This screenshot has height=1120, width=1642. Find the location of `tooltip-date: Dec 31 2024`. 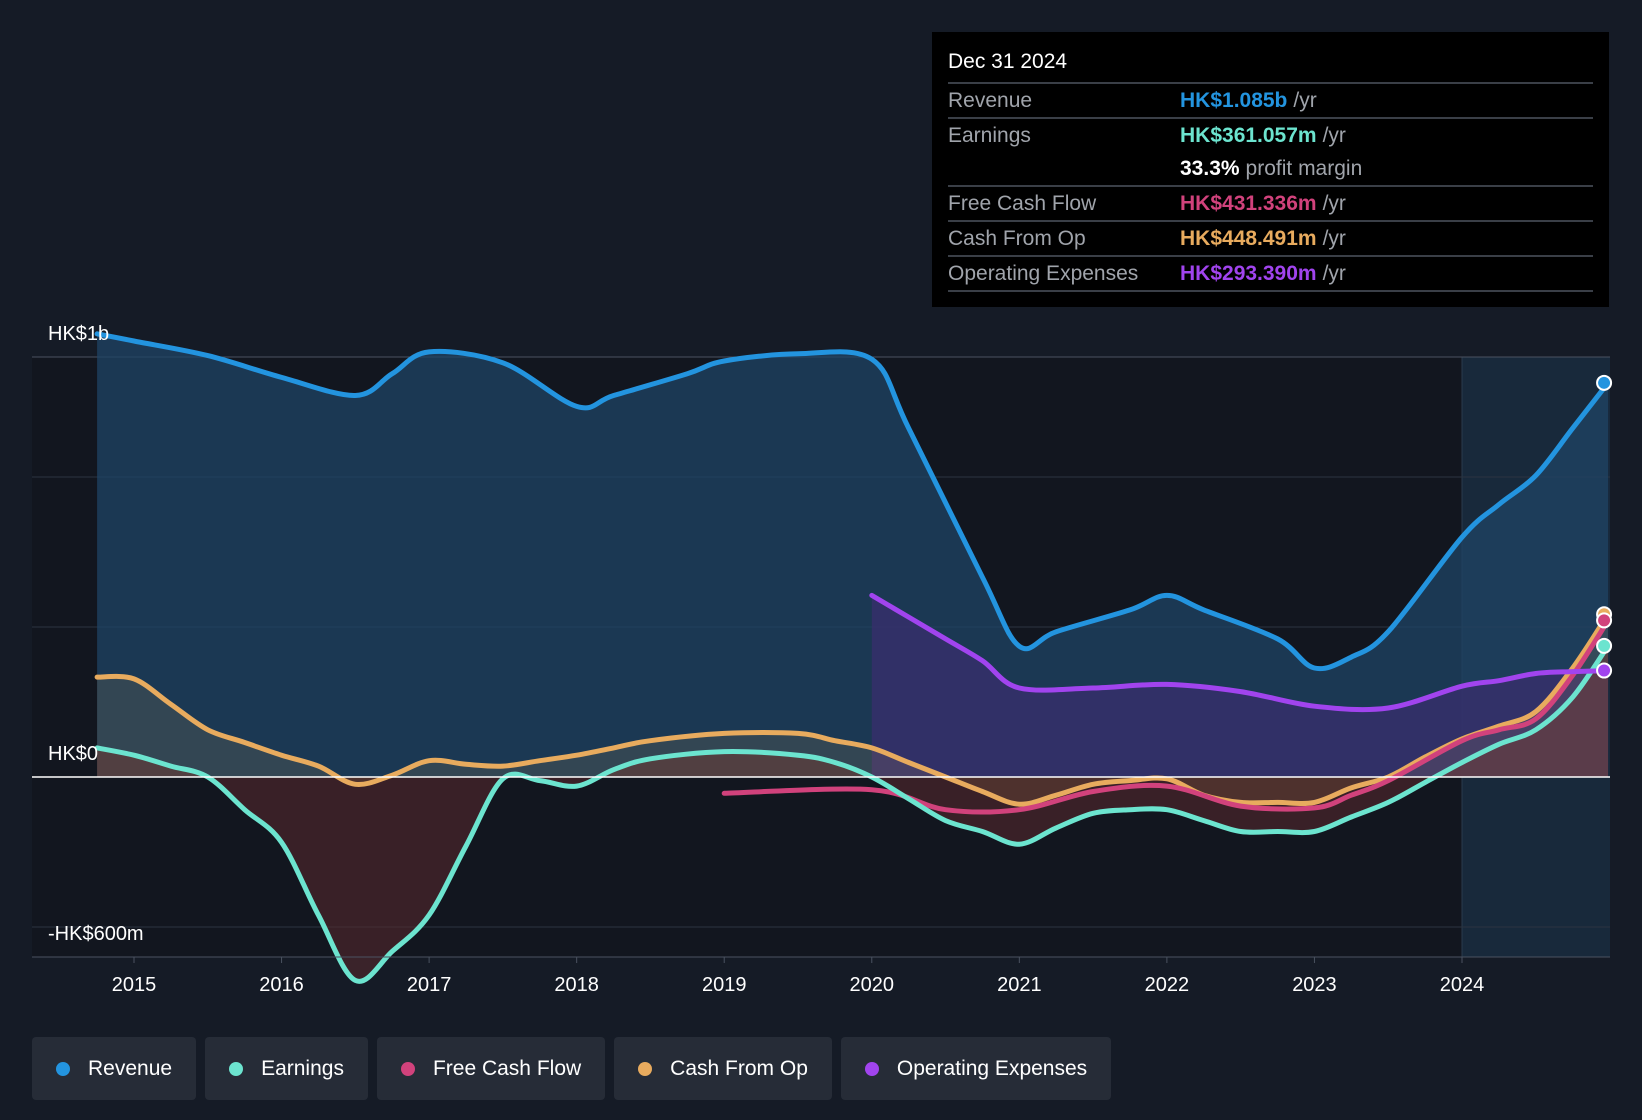

tooltip-date: Dec 31 2024 is located at coordinates (1008, 61).